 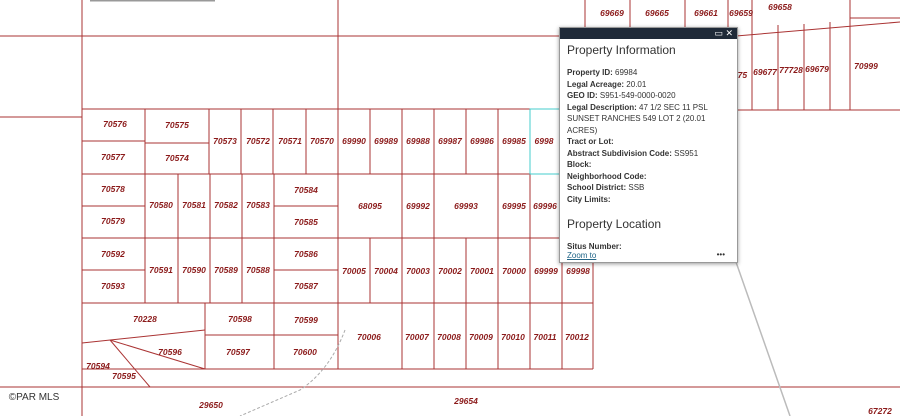 What do you see at coordinates (648, 124) in the screenshot?
I see `field: SUNSET RANCHES 549 LOT 2 (20.01 ACRES)` at bounding box center [648, 124].